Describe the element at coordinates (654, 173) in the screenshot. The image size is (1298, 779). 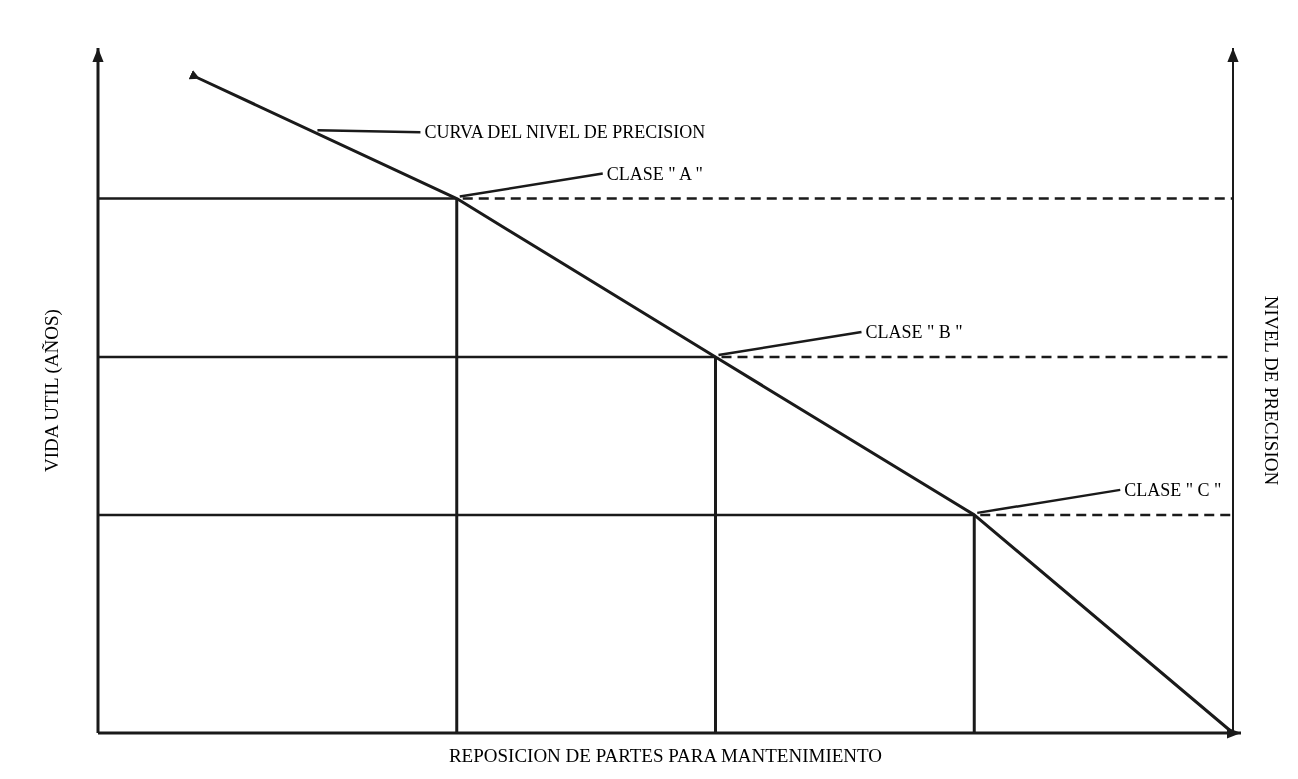
I see `annotation: CLASE " A "` at that location.